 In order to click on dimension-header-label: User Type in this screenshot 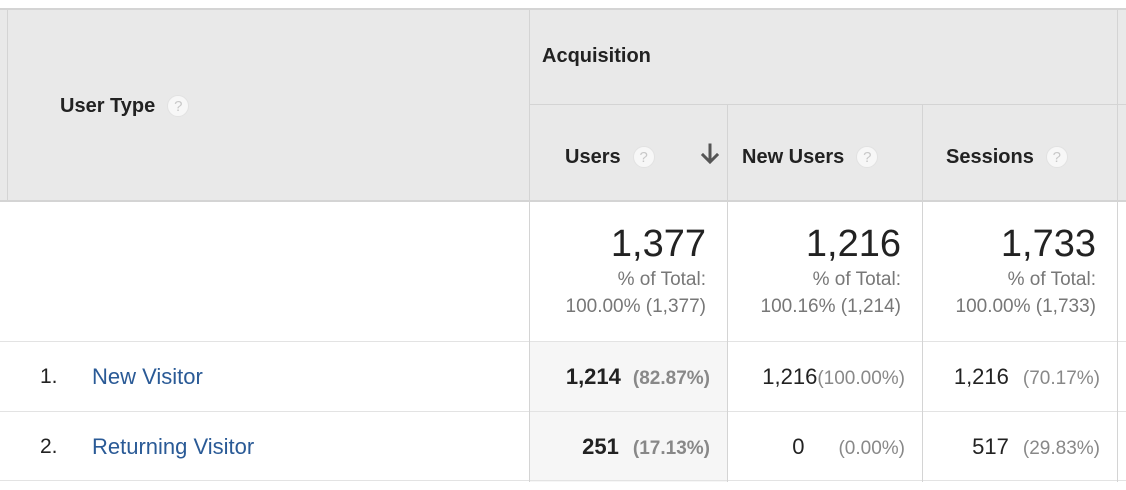, I will do `click(108, 105)`.